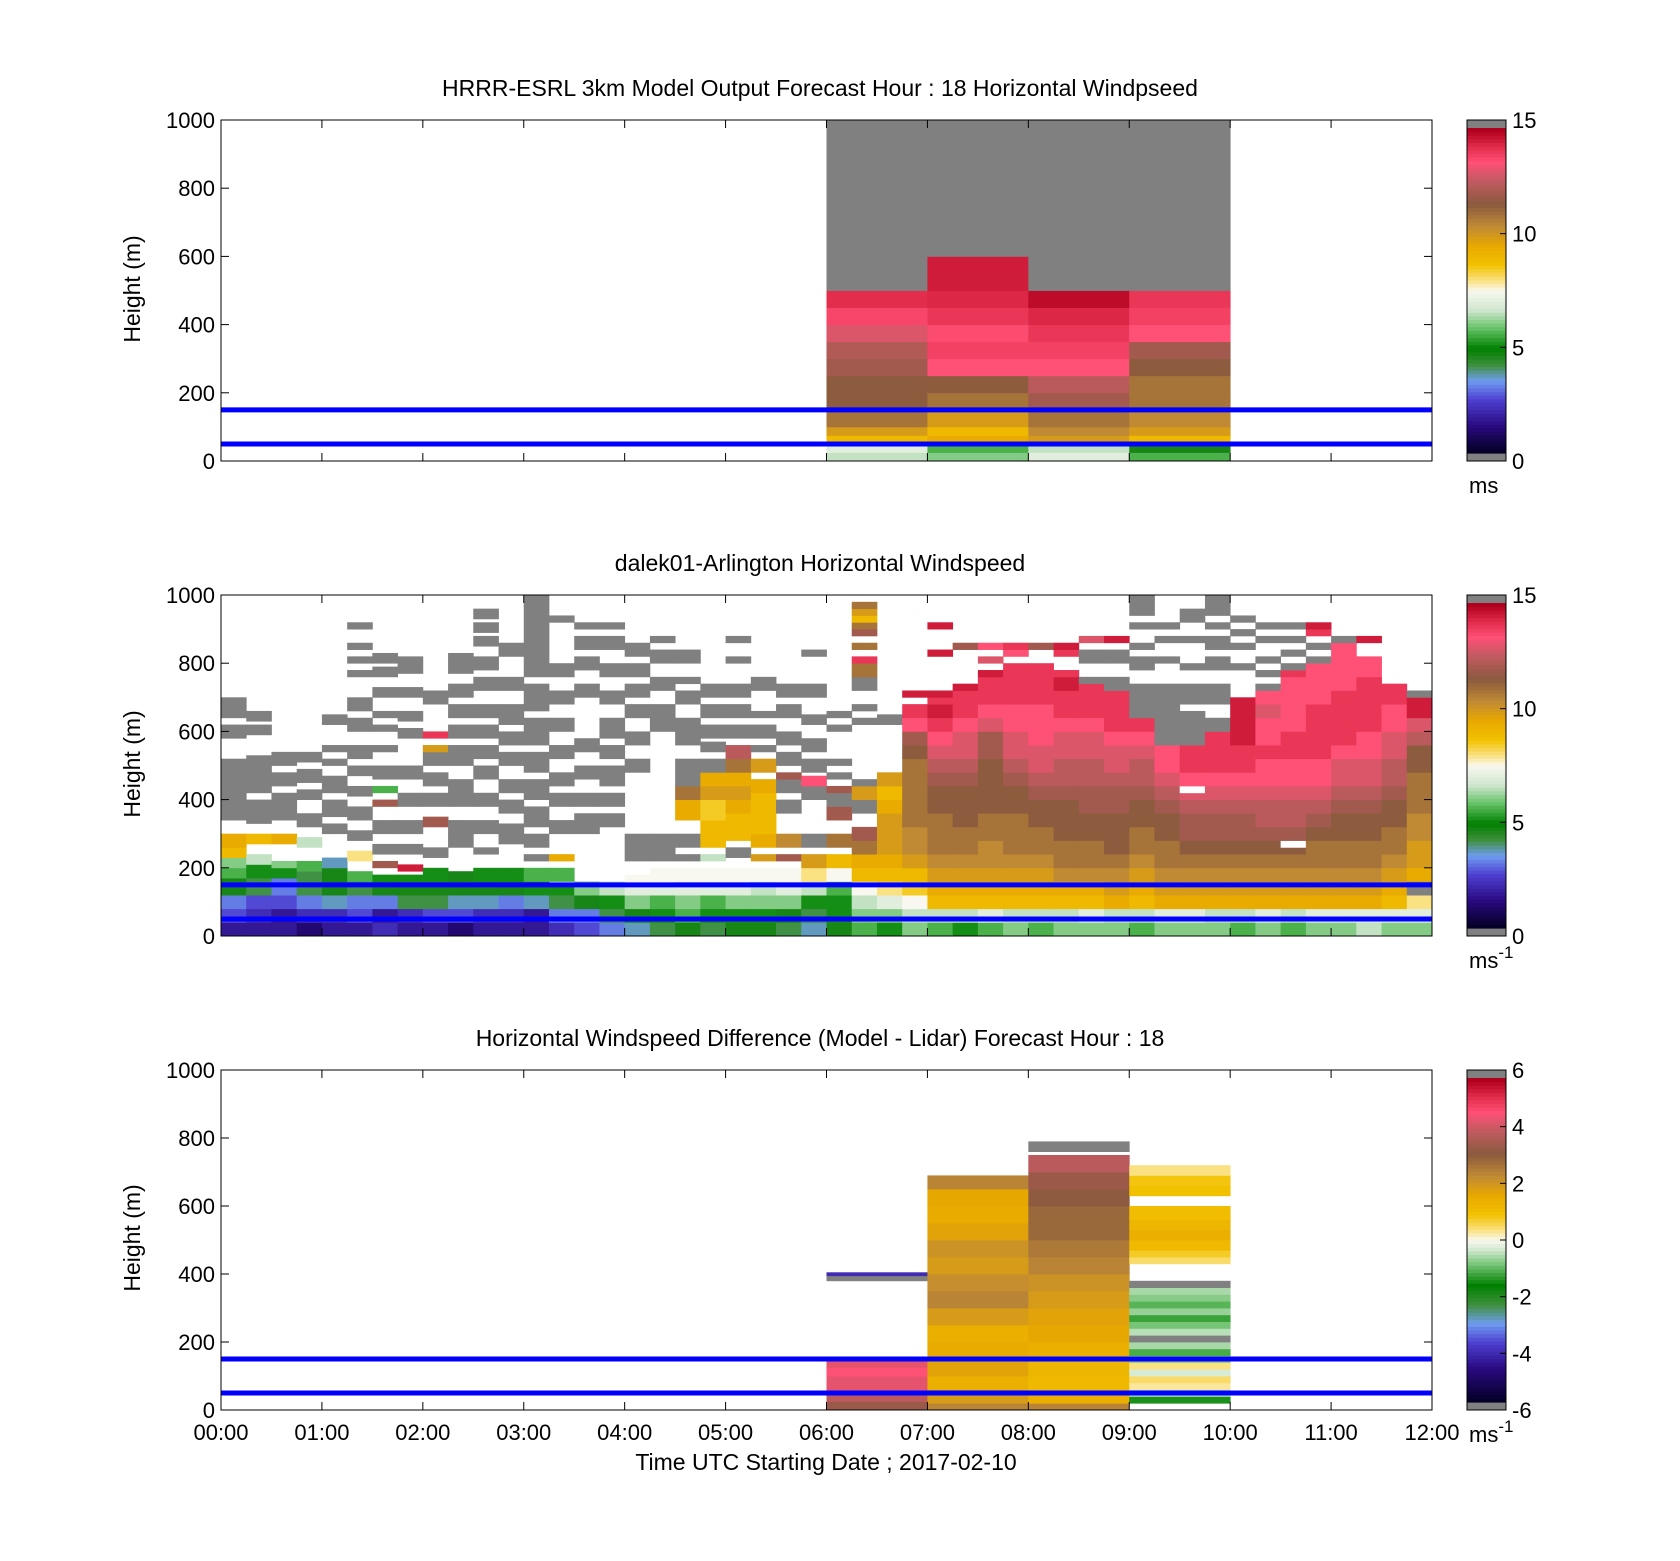  What do you see at coordinates (321, 1432) in the screenshot?
I see `x-tick-label: 01:00` at bounding box center [321, 1432].